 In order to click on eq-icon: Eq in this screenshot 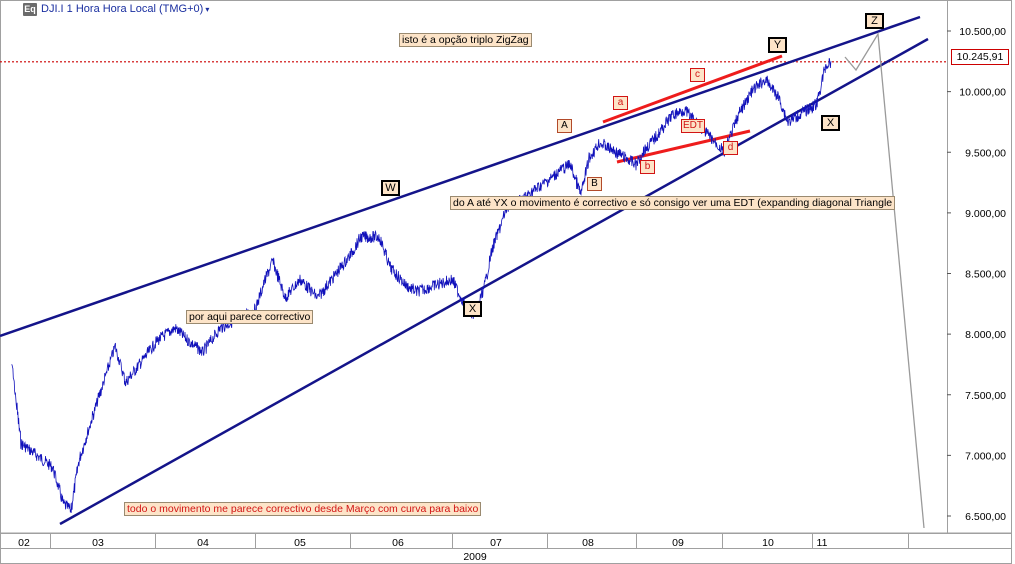, I will do `click(30, 9)`.